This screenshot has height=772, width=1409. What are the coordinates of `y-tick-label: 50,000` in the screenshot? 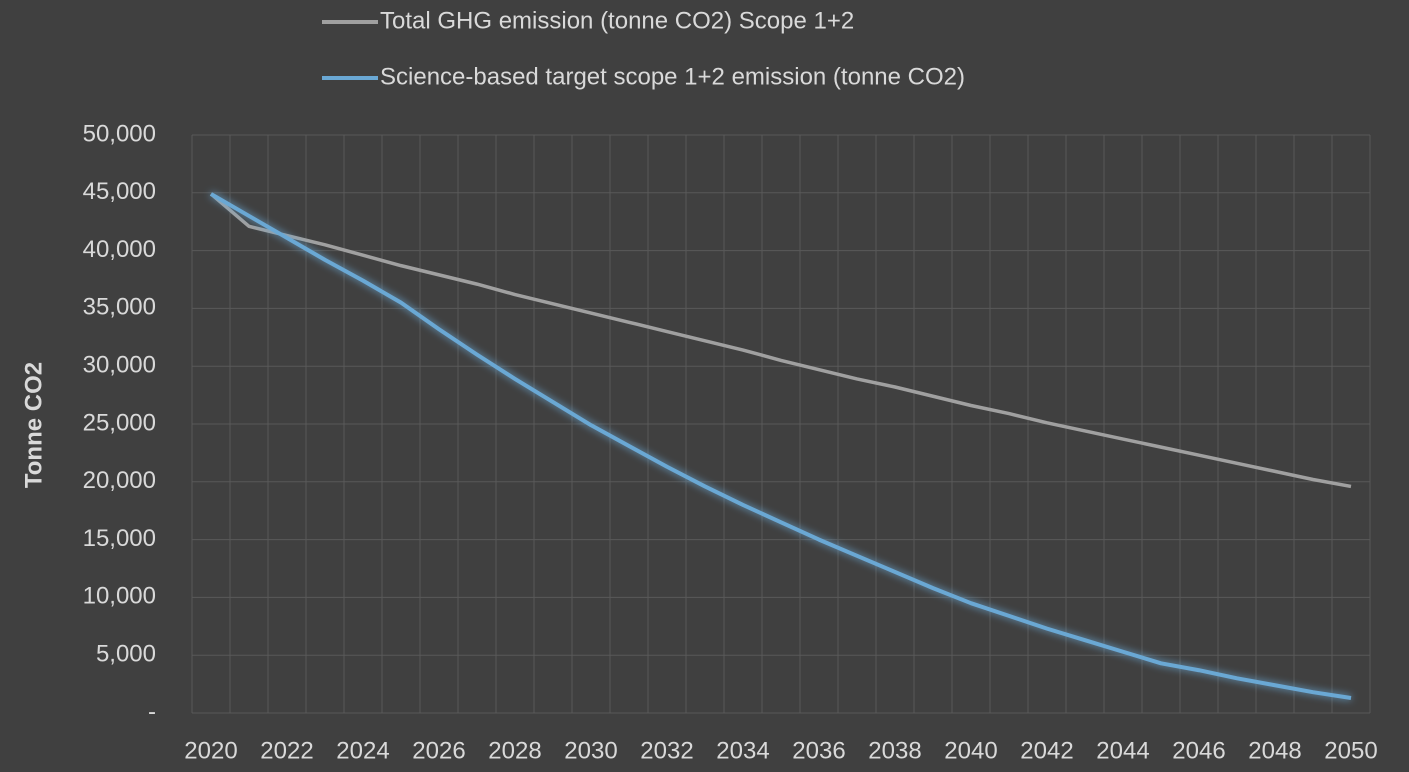 It's located at (119, 133).